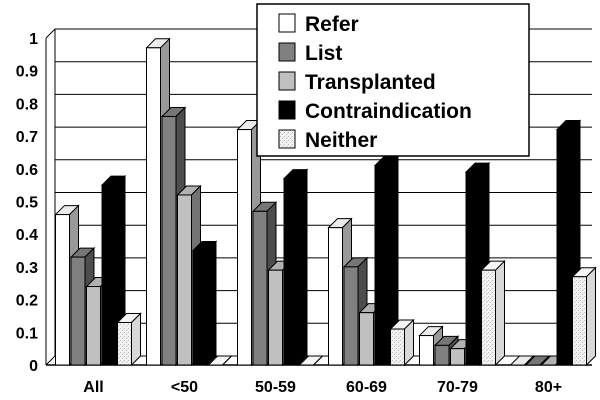 The width and height of the screenshot is (600, 400). Describe the element at coordinates (184, 387) in the screenshot. I see `x-category-label: <50` at that location.